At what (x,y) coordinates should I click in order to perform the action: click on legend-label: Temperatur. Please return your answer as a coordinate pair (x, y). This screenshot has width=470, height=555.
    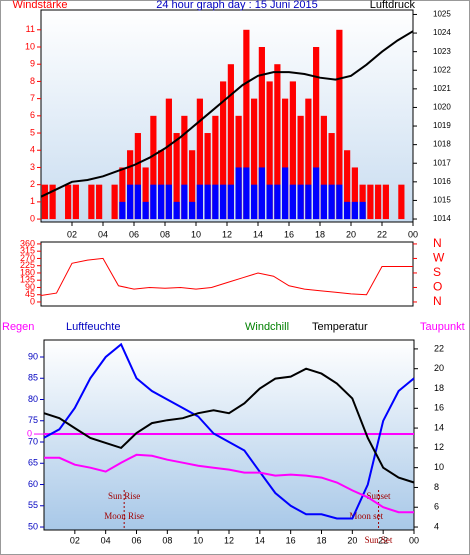
    Looking at the image, I should click on (340, 327).